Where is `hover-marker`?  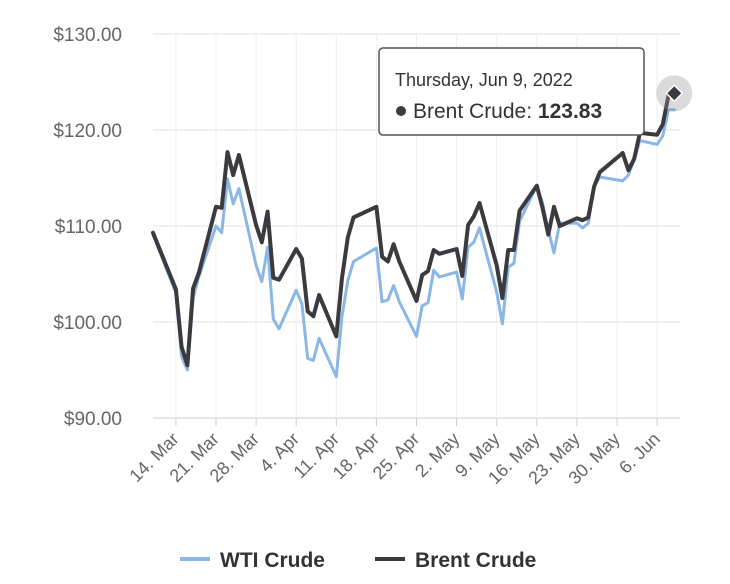 hover-marker is located at coordinates (674, 93).